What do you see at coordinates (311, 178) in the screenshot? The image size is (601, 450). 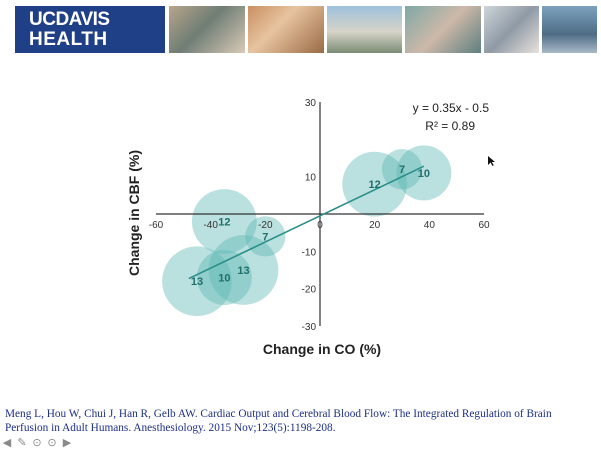 I see `y-tick-label-1: 10` at bounding box center [311, 178].